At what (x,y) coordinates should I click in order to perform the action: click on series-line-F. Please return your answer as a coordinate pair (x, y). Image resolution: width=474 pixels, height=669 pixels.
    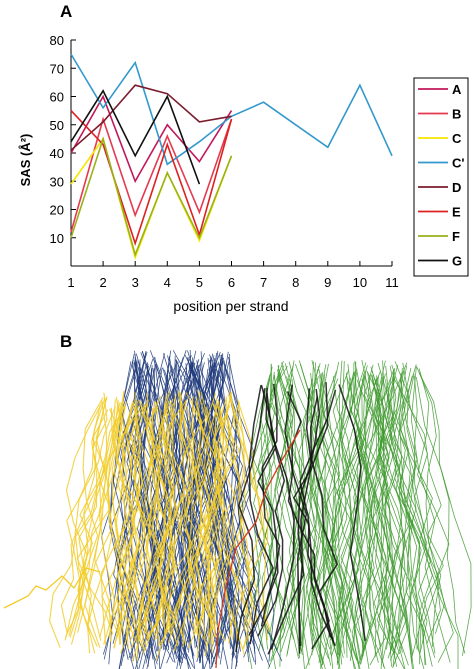
    Looking at the image, I should click on (151, 197).